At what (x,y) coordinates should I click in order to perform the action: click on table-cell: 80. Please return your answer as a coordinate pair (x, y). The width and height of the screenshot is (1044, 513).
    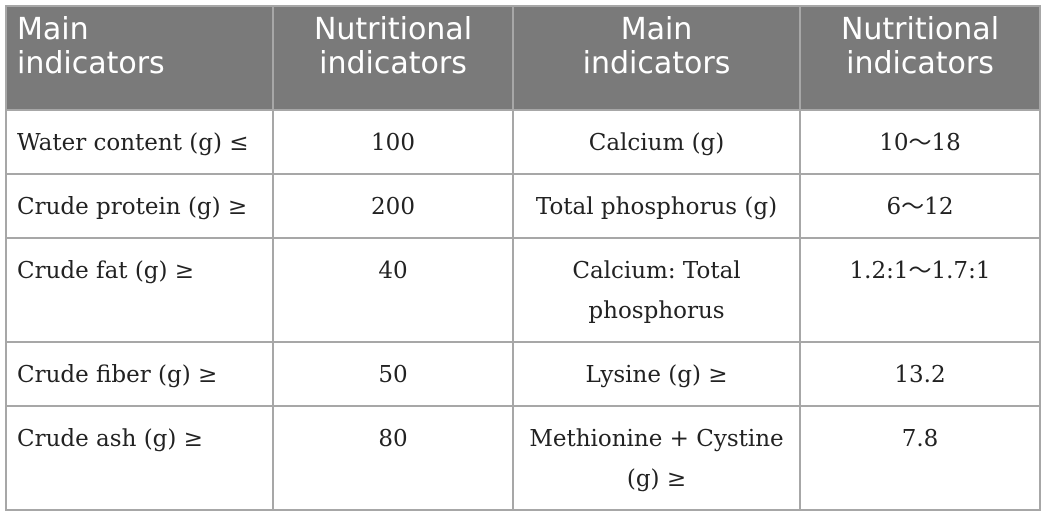
    Looking at the image, I should click on (393, 458).